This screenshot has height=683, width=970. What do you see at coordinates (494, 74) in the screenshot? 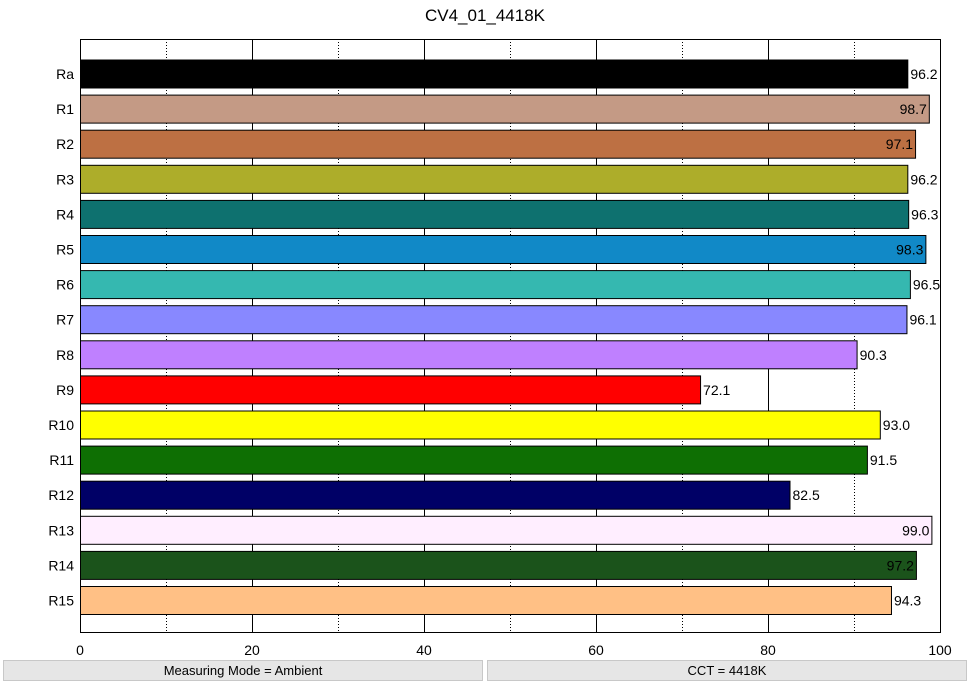
I see `bar-ra` at bounding box center [494, 74].